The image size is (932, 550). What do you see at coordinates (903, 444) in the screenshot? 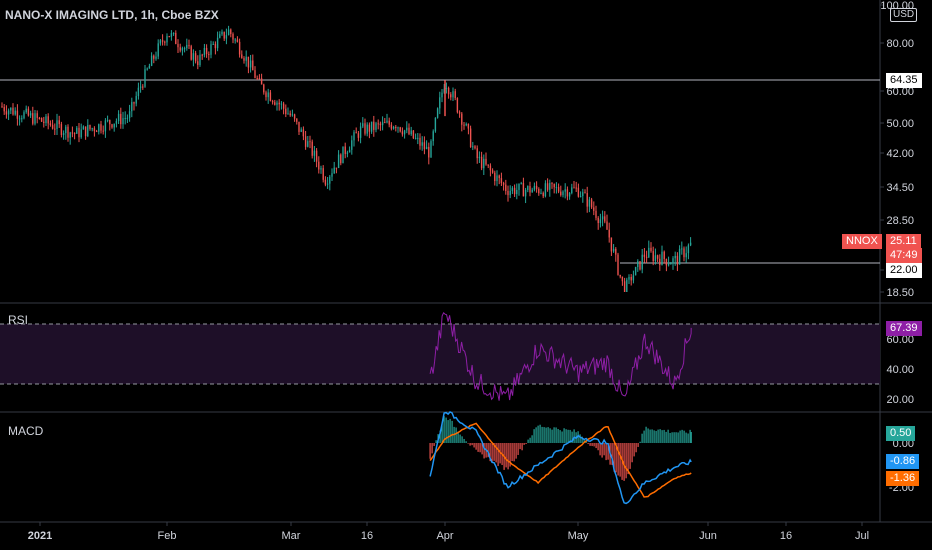
I see `macd-tick-label: 0.00` at bounding box center [903, 444].